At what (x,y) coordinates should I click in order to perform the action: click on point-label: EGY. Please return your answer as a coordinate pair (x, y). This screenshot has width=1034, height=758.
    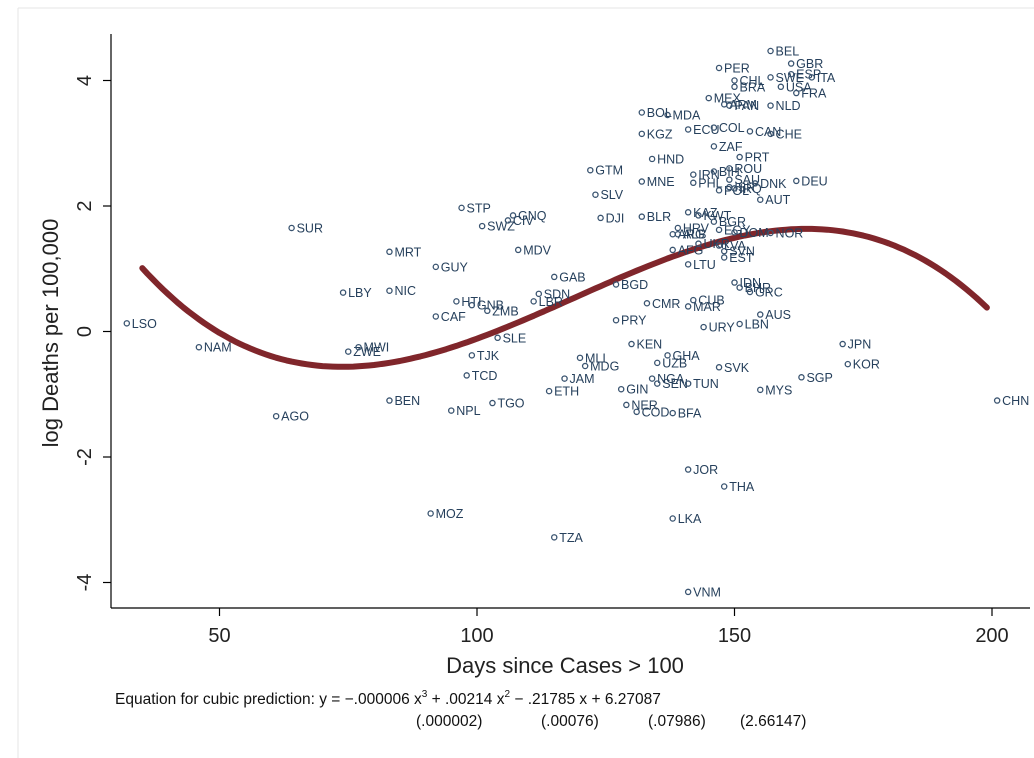
    Looking at the image, I should click on (737, 230).